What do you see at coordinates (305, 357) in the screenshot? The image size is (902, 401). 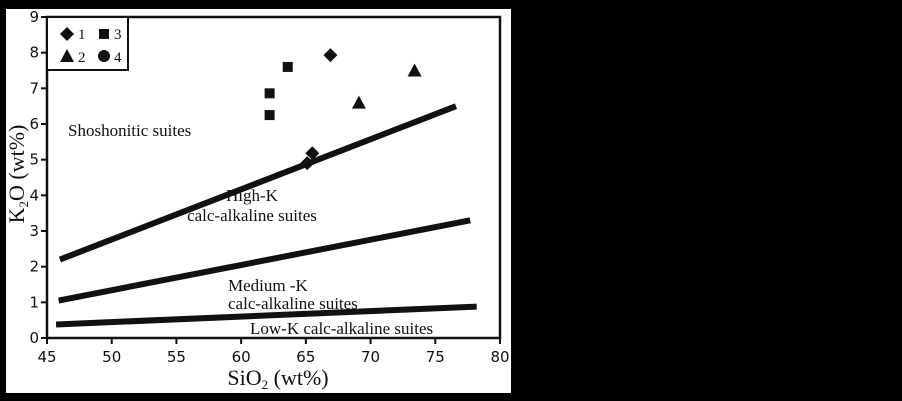 I see `x-tick-label: 65` at bounding box center [305, 357].